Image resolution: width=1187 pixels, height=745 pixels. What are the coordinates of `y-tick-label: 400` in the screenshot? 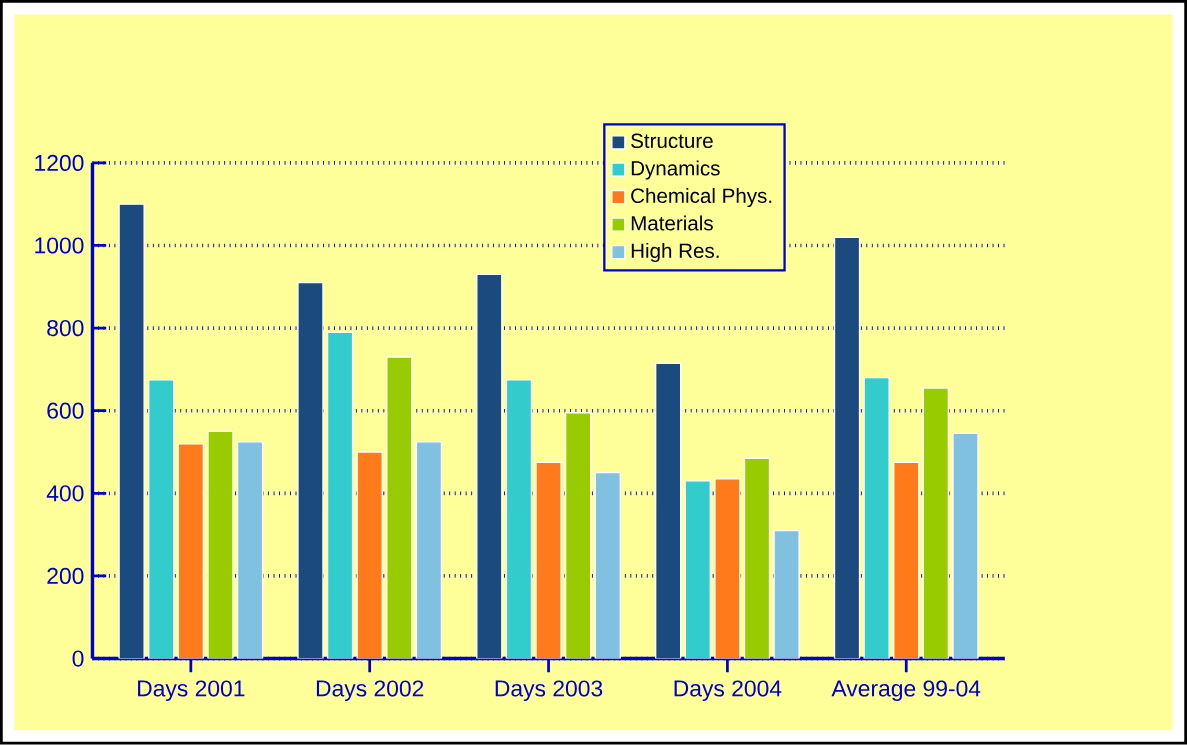 It's located at (65, 493).